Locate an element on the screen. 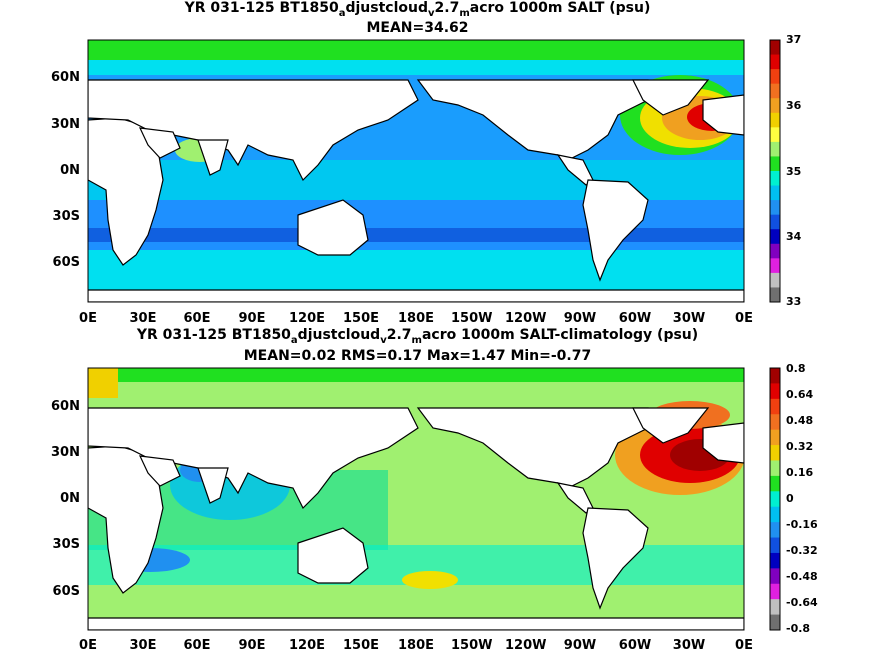 This screenshot has height=656, width=875. panel1-subtitle: MEAN=34.62 is located at coordinates (417, 28).